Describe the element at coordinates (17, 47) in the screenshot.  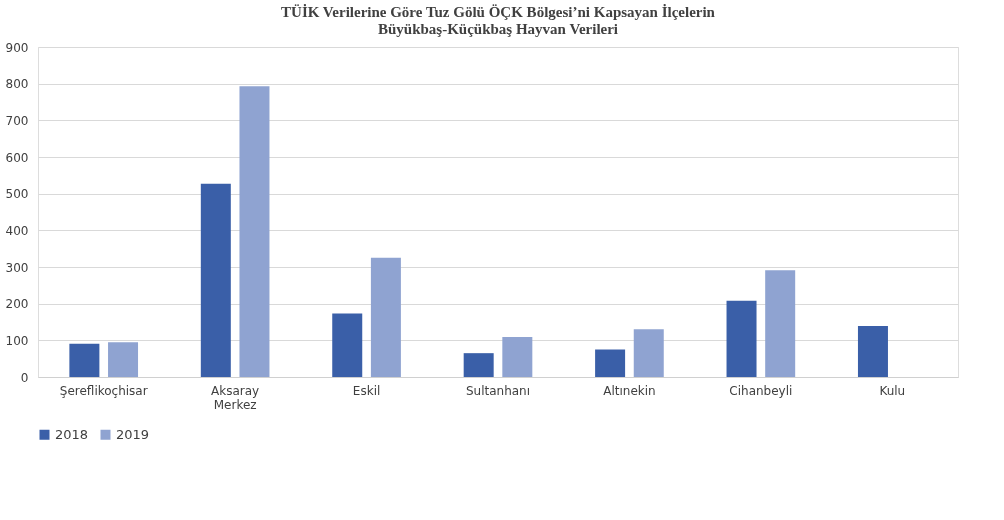
I see `y-tick-label: 900` at that location.